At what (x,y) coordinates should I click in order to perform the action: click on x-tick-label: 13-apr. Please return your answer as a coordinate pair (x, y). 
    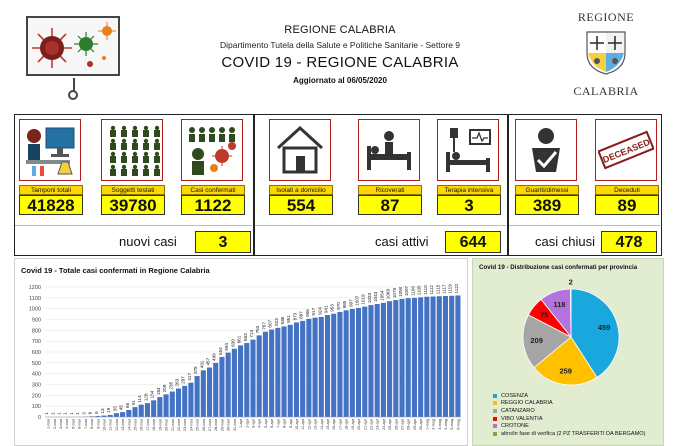
    Looking at the image, I should click on (316, 424).